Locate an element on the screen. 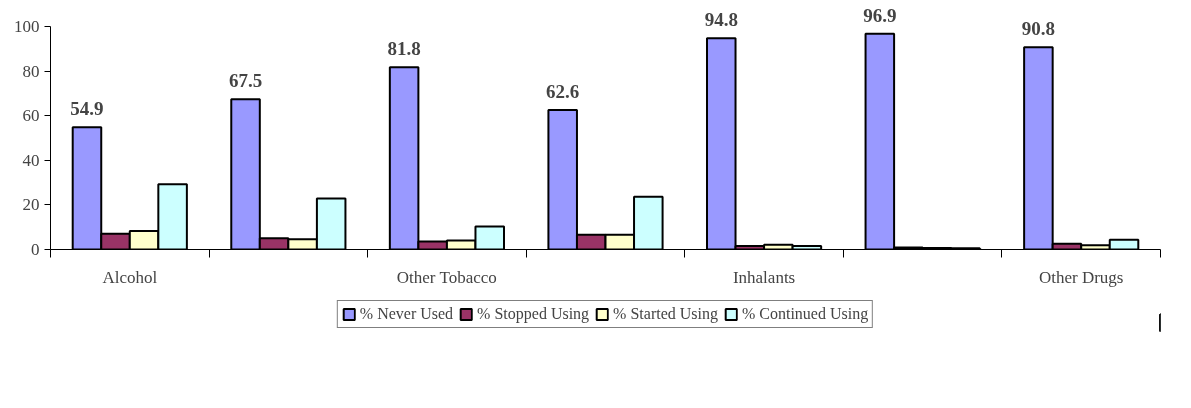  y-tick-label: 100 is located at coordinates (27, 27).